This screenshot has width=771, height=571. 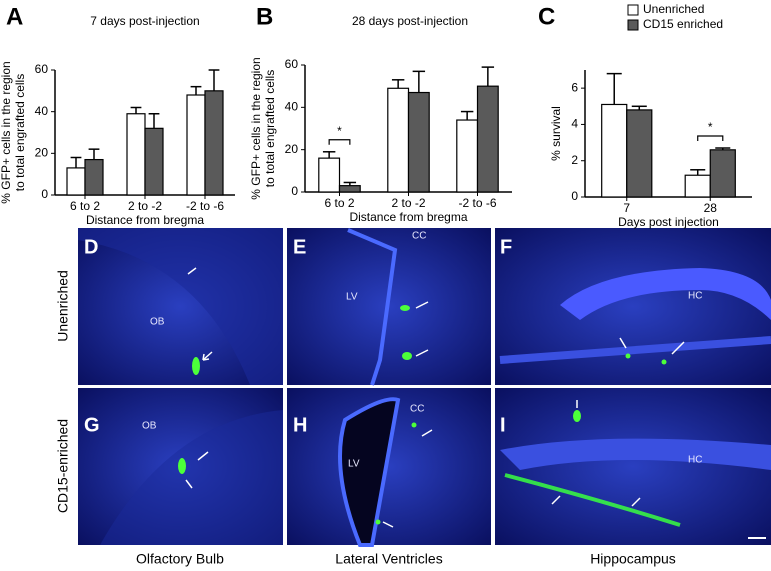 What do you see at coordinates (673, 9) in the screenshot?
I see `legend-label: Unenriched` at bounding box center [673, 9].